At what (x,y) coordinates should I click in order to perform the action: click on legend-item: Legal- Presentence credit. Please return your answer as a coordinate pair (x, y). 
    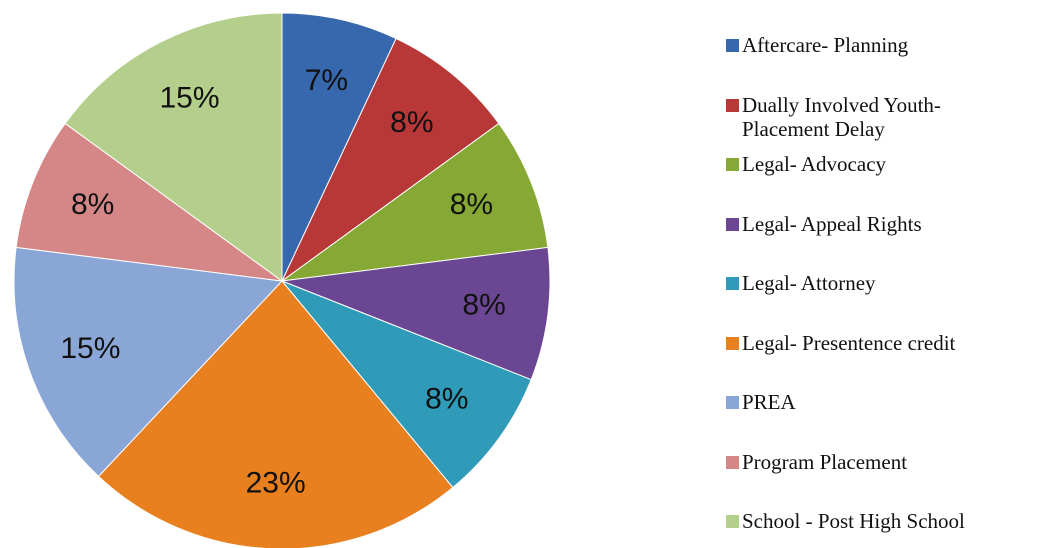
    Looking at the image, I should click on (874, 343).